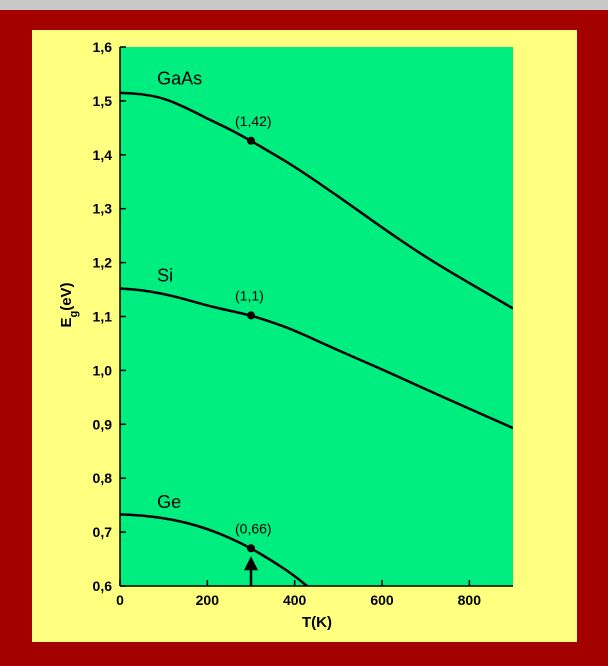 The height and width of the screenshot is (666, 608). I want to click on y-tick-label: 0,9, so click(103, 424).